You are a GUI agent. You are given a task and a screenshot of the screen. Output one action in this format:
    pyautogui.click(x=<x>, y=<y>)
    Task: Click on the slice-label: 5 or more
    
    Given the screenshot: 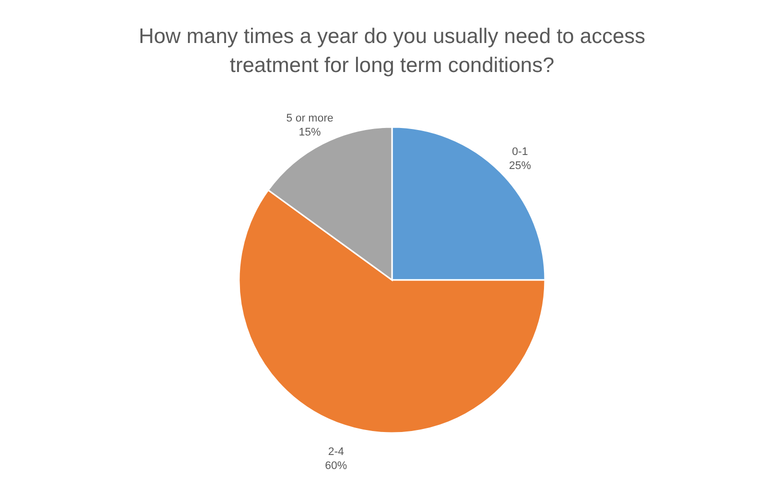 What is the action you would take?
    pyautogui.click(x=310, y=118)
    